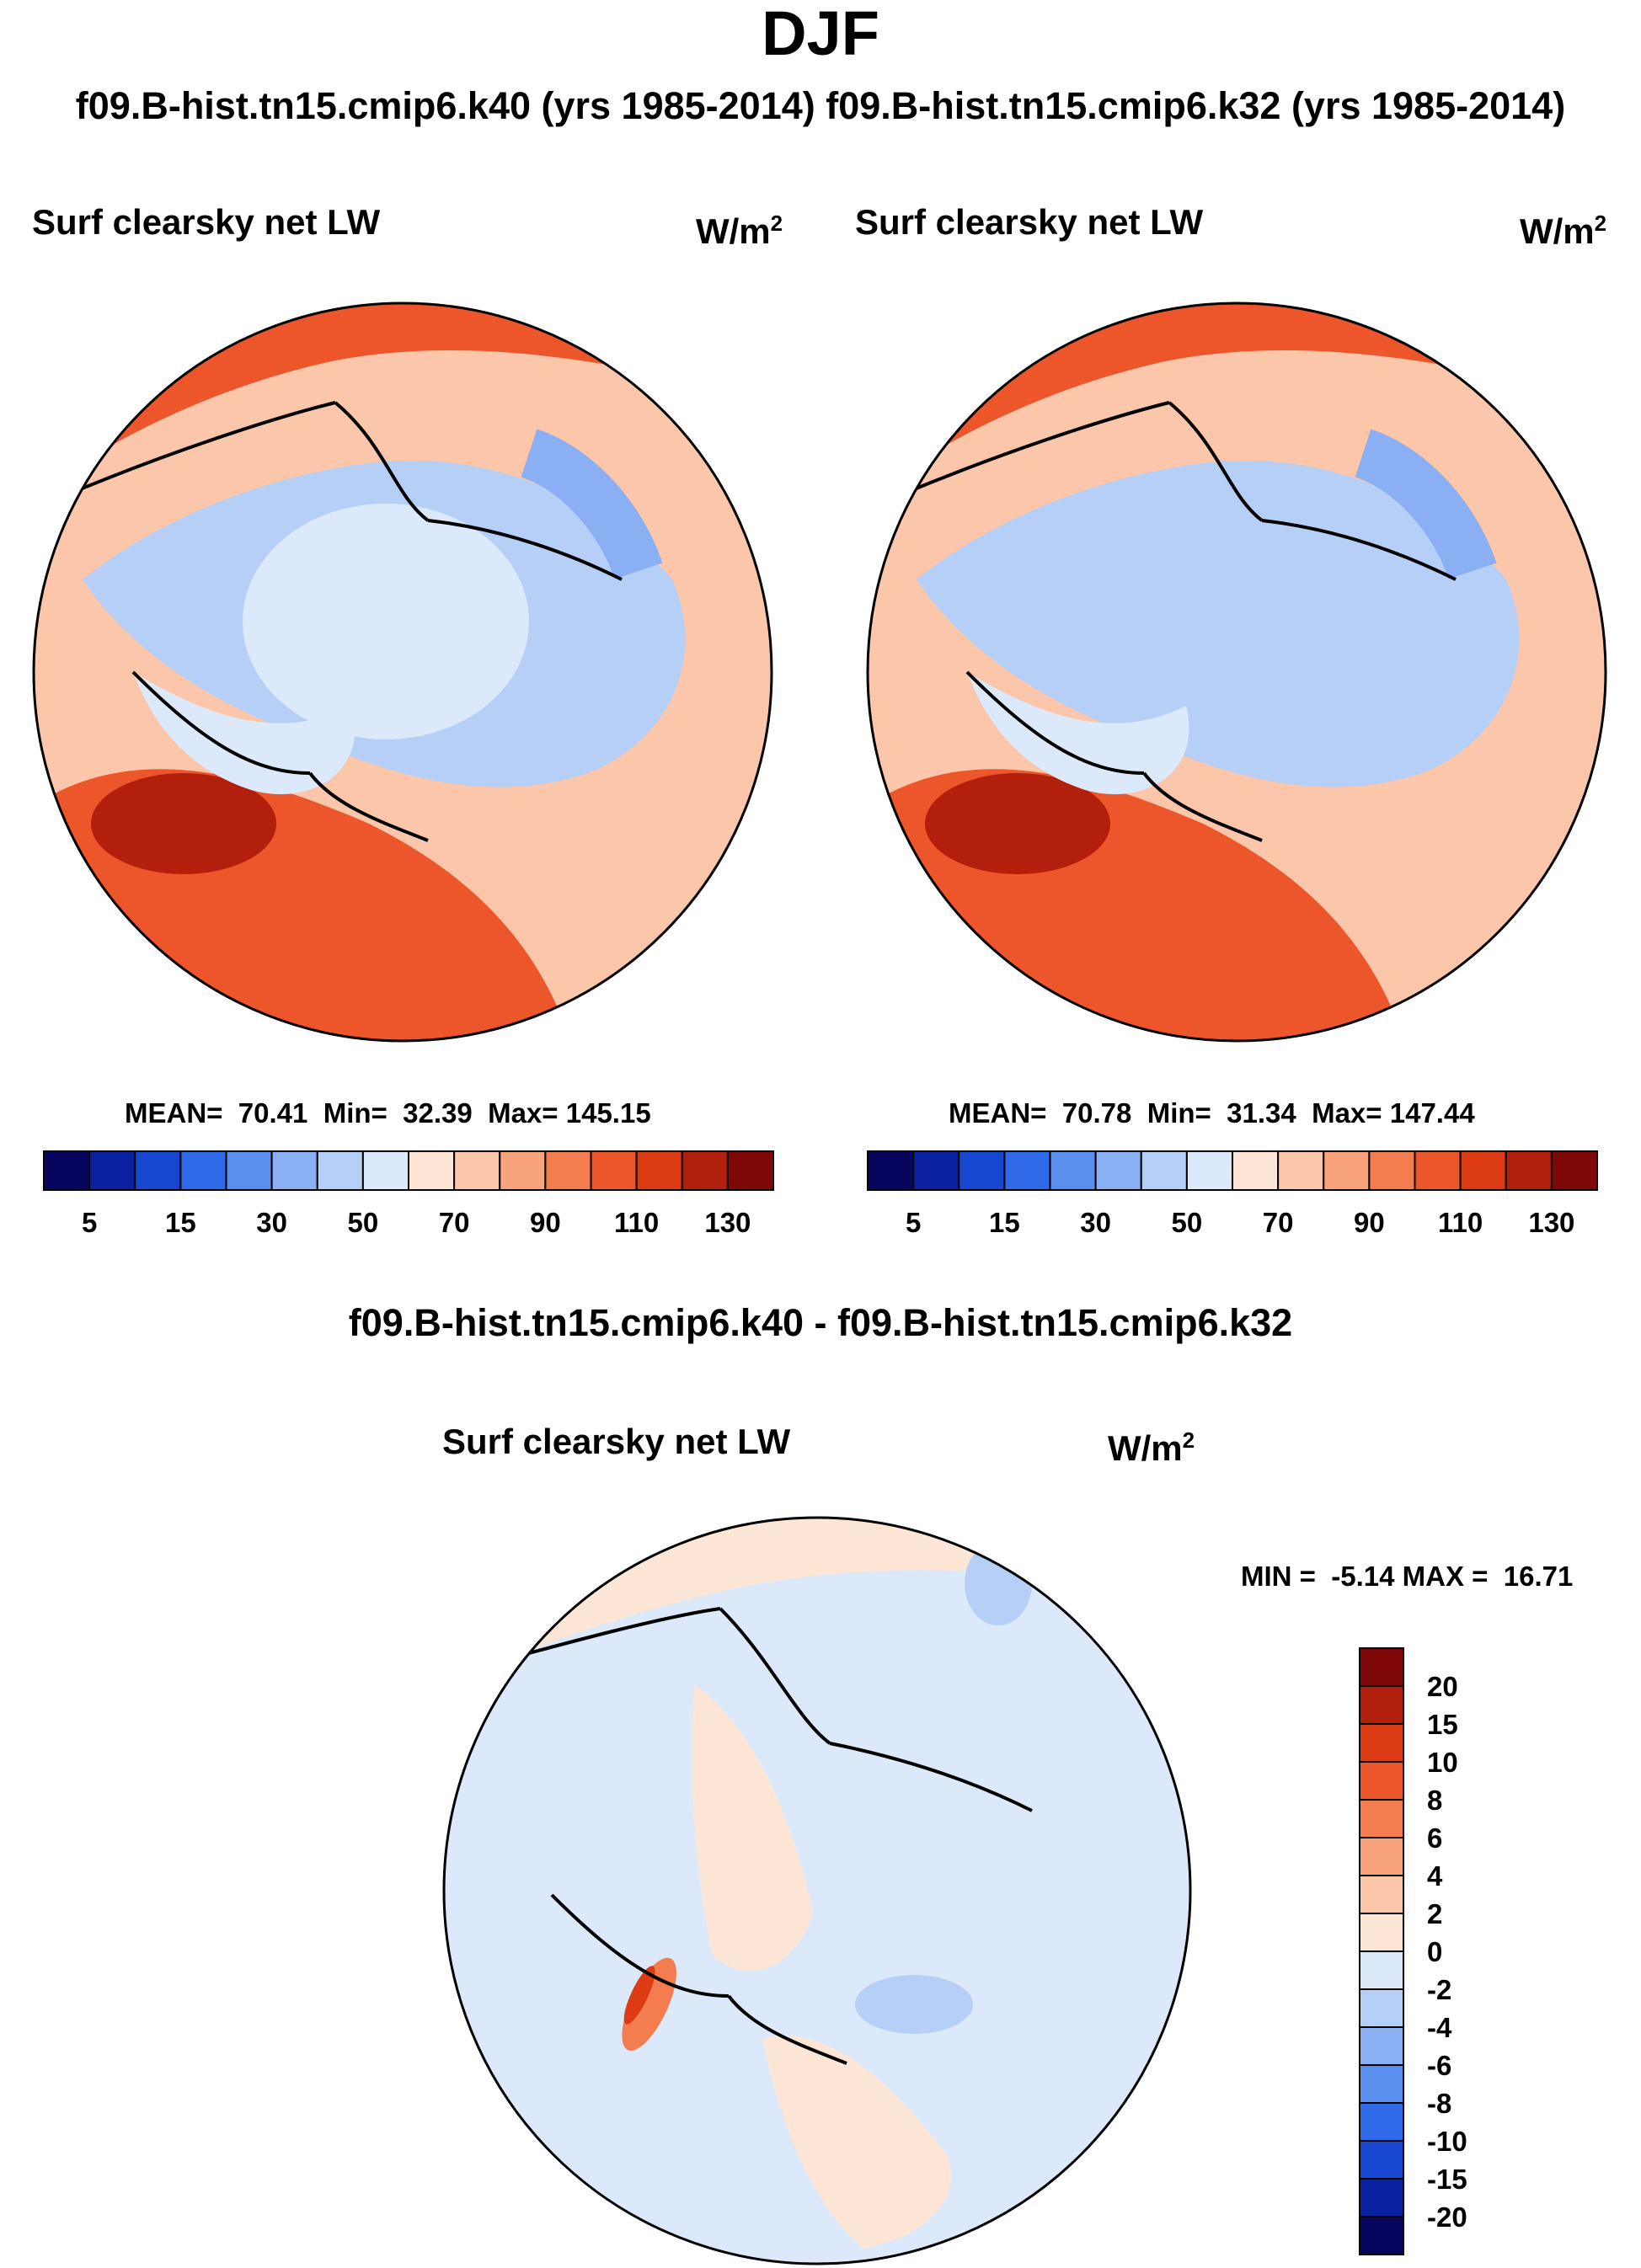 This screenshot has width=1641, height=2268. I want to click on panel2-field-greenland, so click(1078, 733).